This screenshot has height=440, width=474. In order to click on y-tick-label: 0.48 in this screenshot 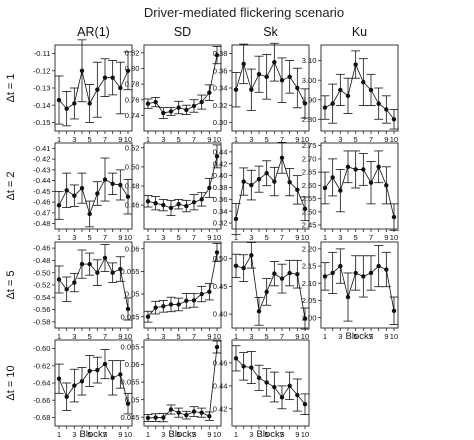, I will do `click(132, 186)`.